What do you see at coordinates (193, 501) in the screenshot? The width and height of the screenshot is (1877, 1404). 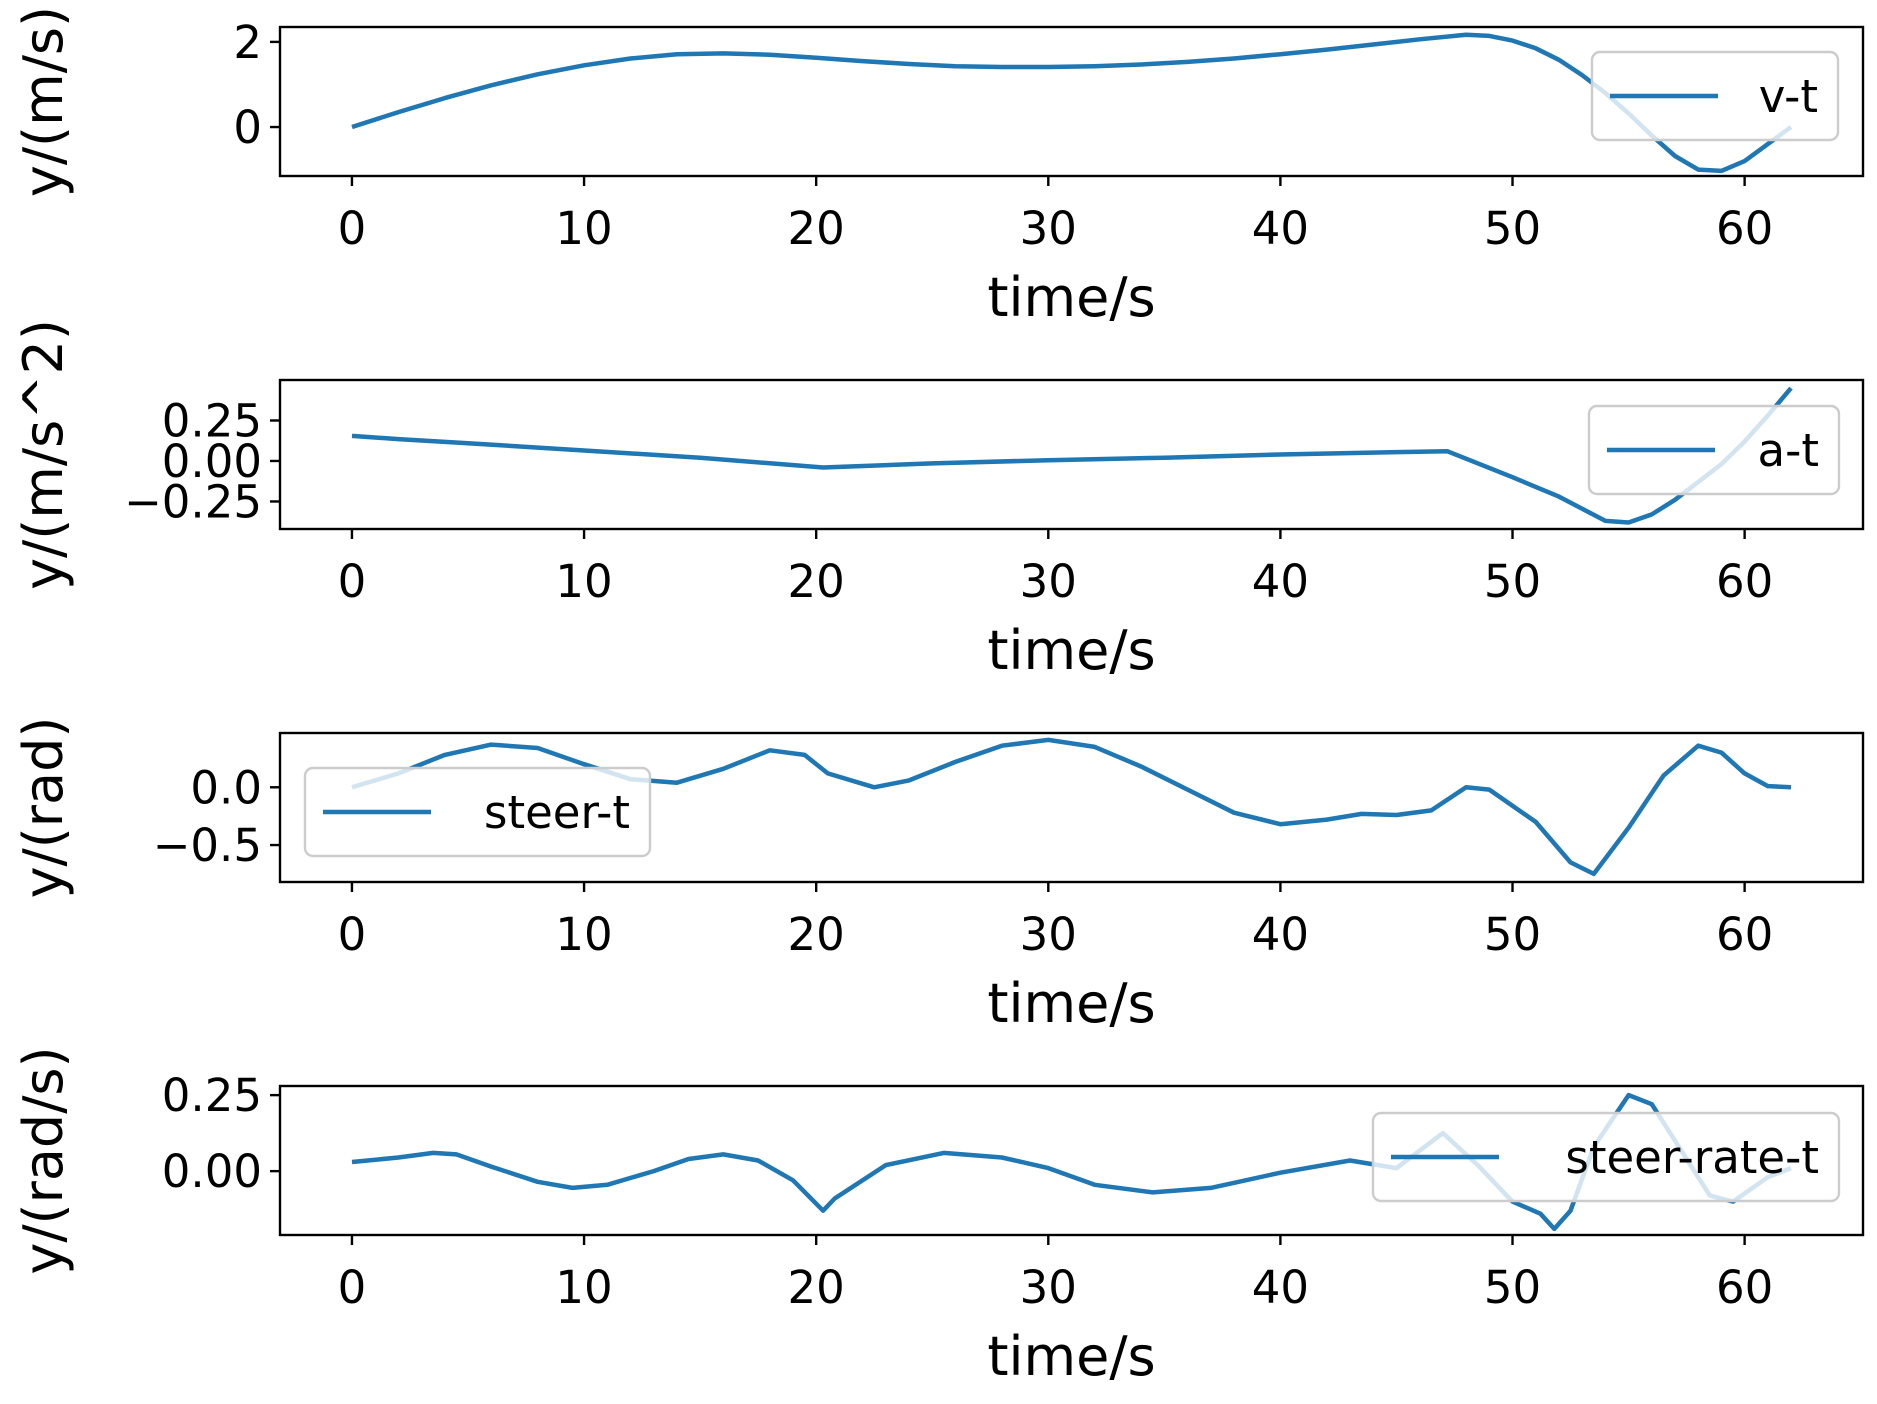 I see `y-tick-label: −0.25` at bounding box center [193, 501].